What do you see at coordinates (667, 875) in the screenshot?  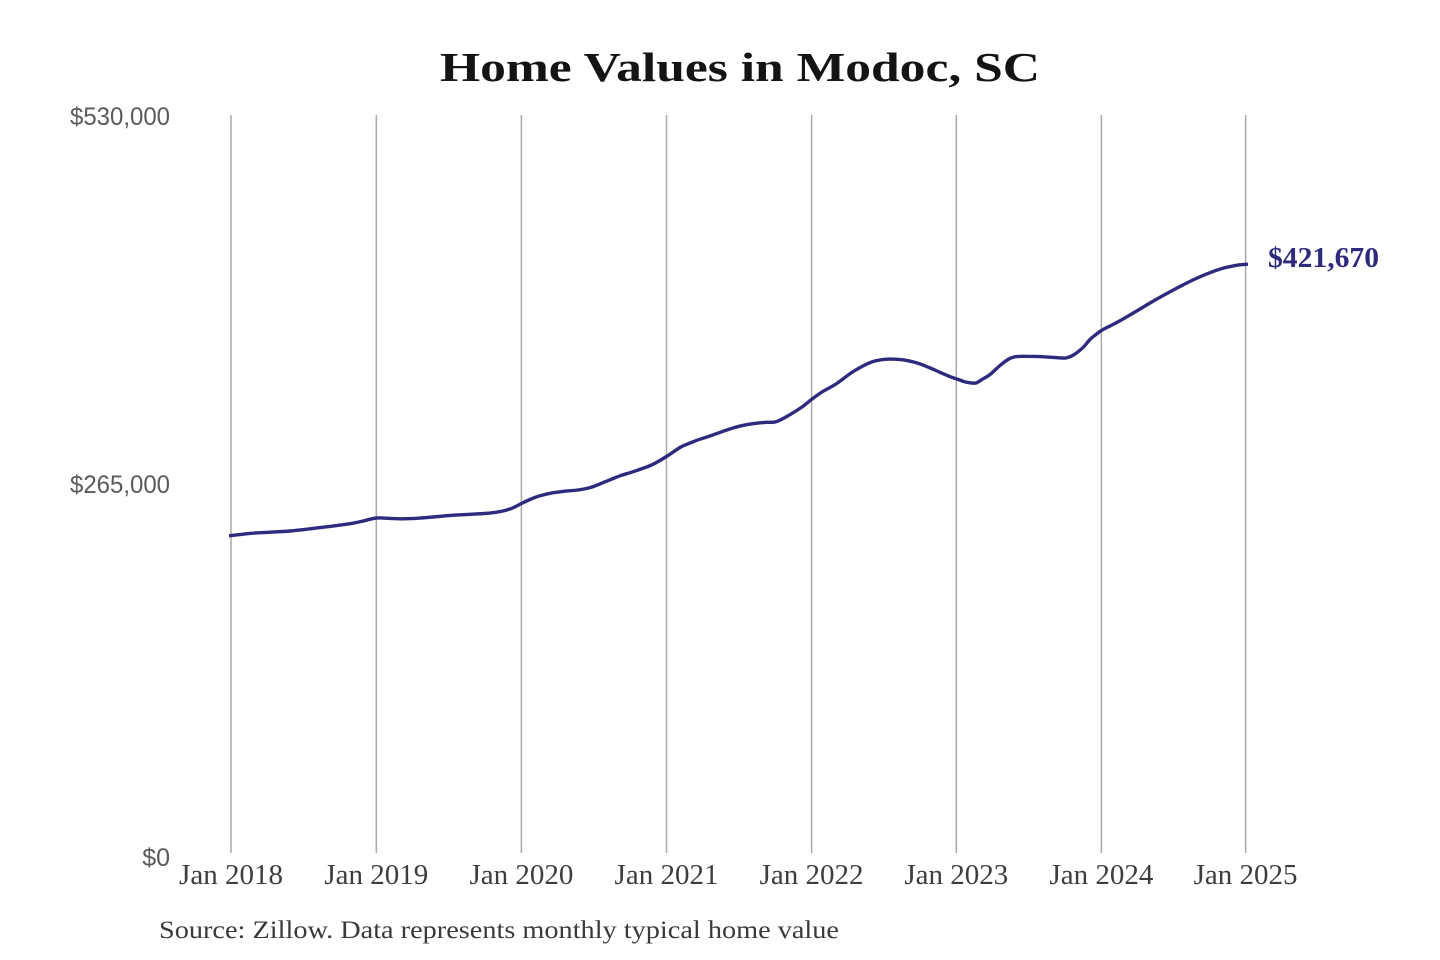 I see `svg-text: Jan 2021` at bounding box center [667, 875].